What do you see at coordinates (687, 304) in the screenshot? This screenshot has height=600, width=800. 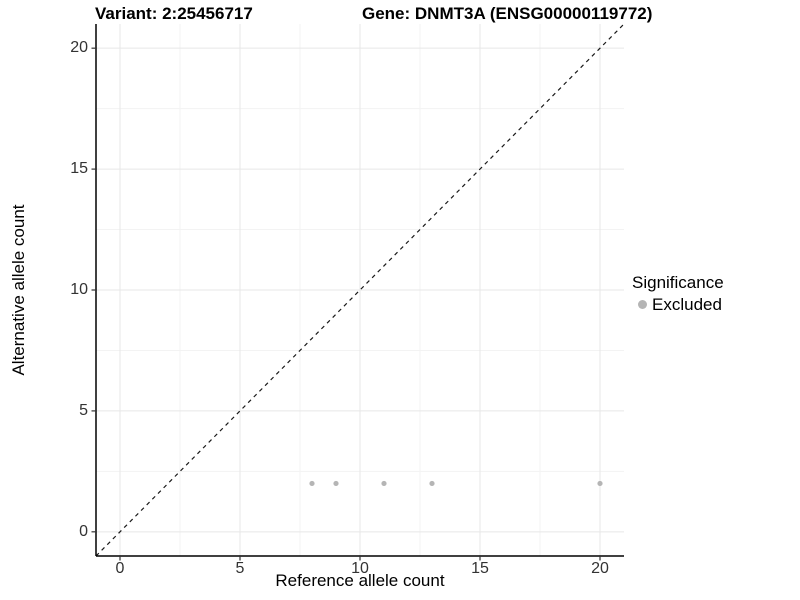 I see `legend-item-label: Excluded` at bounding box center [687, 304].